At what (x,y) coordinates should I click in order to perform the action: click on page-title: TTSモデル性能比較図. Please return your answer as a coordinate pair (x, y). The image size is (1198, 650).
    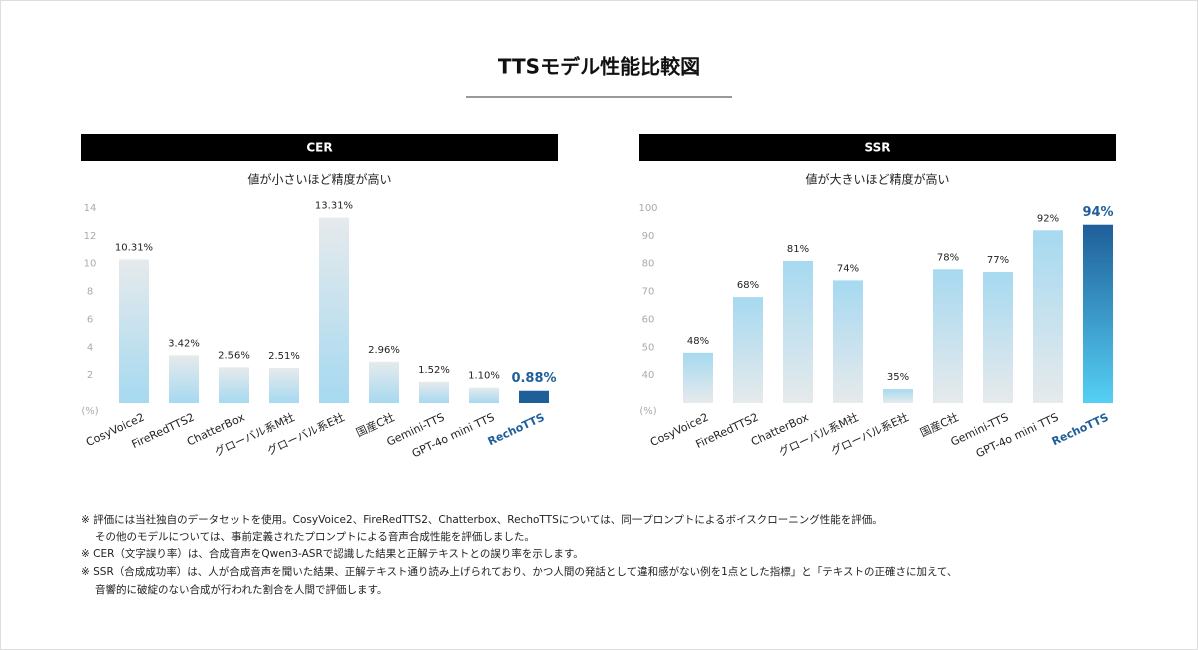
    Looking at the image, I should click on (599, 67).